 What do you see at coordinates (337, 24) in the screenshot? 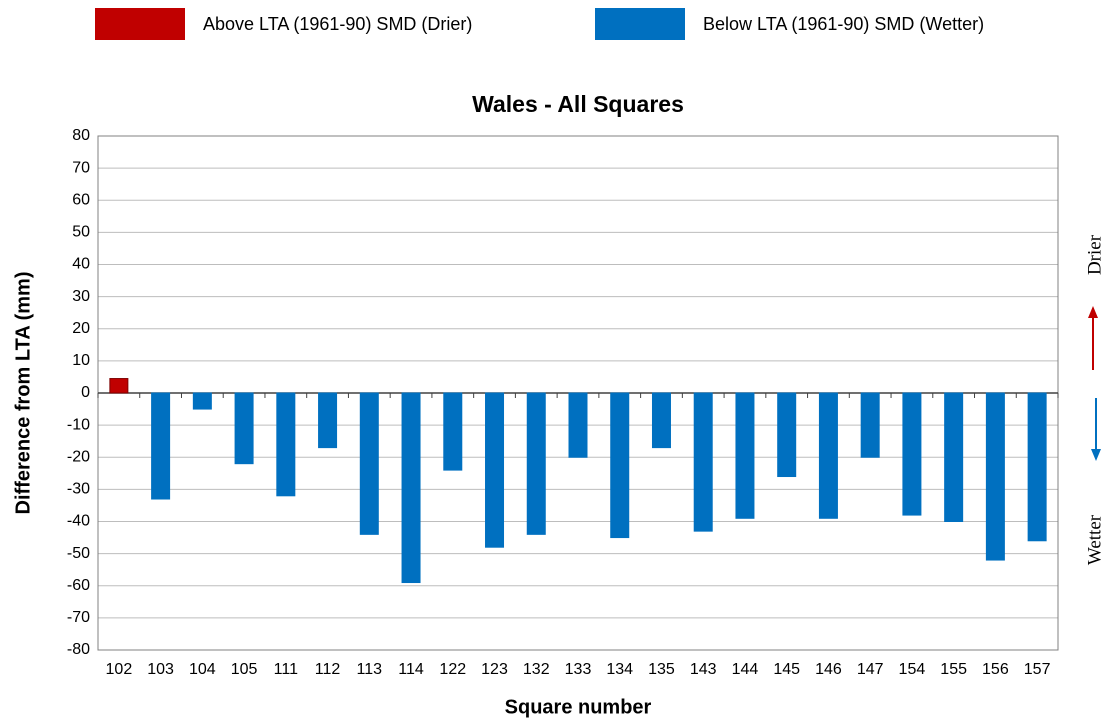
I see `legend-label: Above LTA (1961-90) SMD (Drier)` at bounding box center [337, 24].